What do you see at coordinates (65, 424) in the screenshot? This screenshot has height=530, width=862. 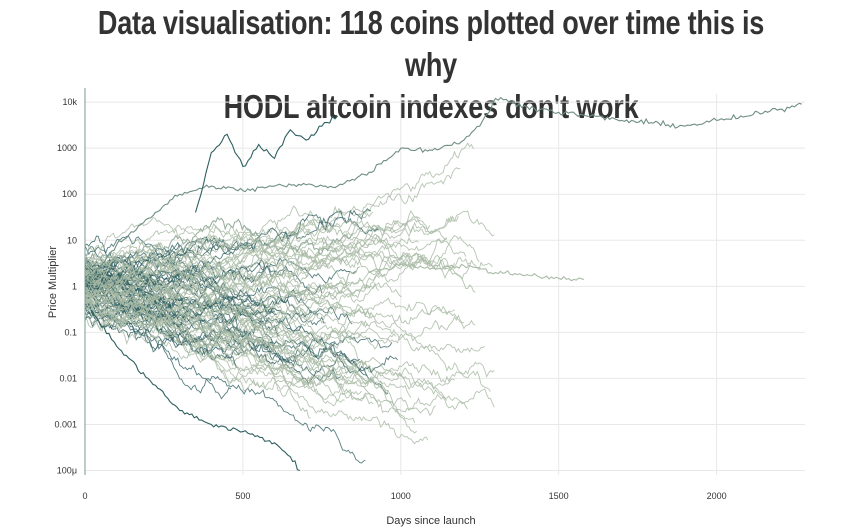 I see `y-tick-label: 0.001` at bounding box center [65, 424].